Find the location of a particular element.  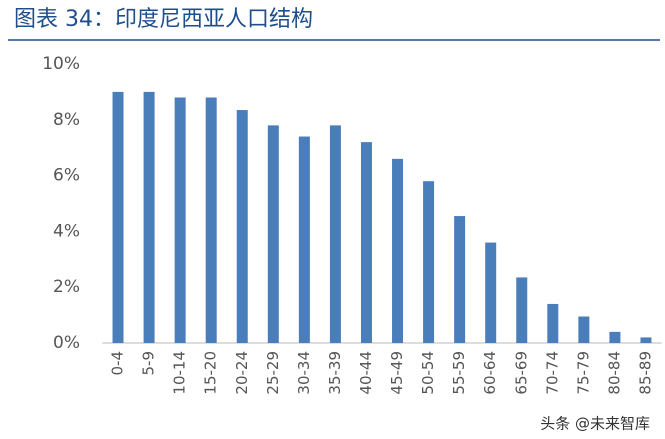

x-tick-label: 70-74 is located at coordinates (552, 373).